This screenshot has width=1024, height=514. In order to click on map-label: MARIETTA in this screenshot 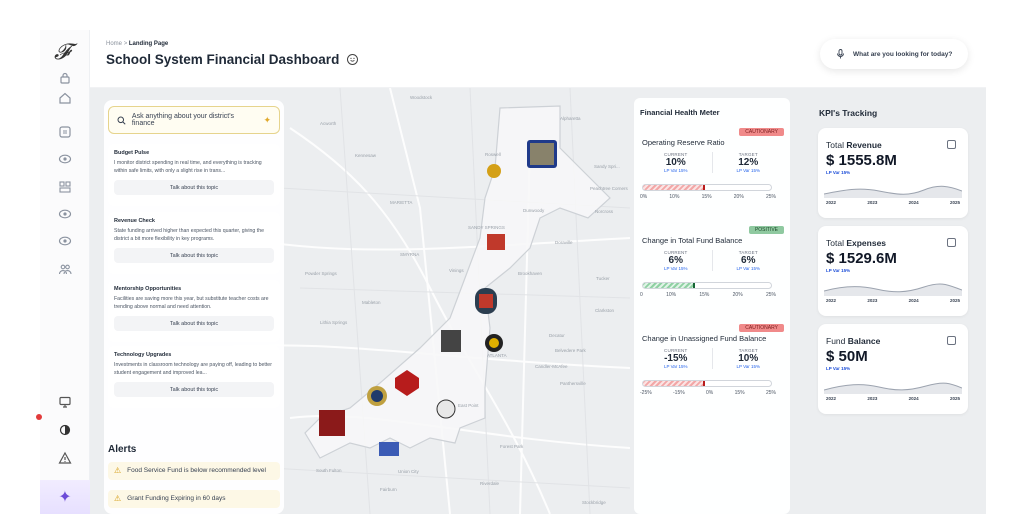, I will do `click(401, 202)`.